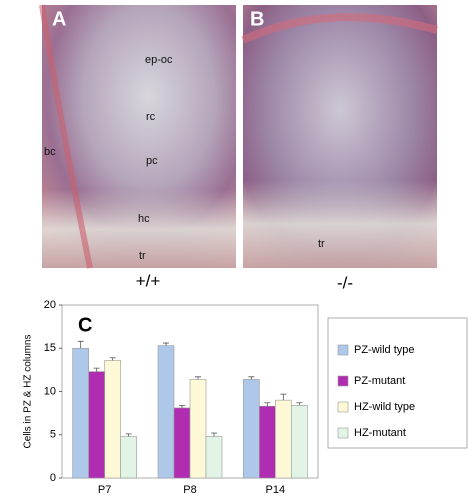 The height and width of the screenshot is (498, 474). I want to click on legend-label: PZ-mutant, so click(379, 381).